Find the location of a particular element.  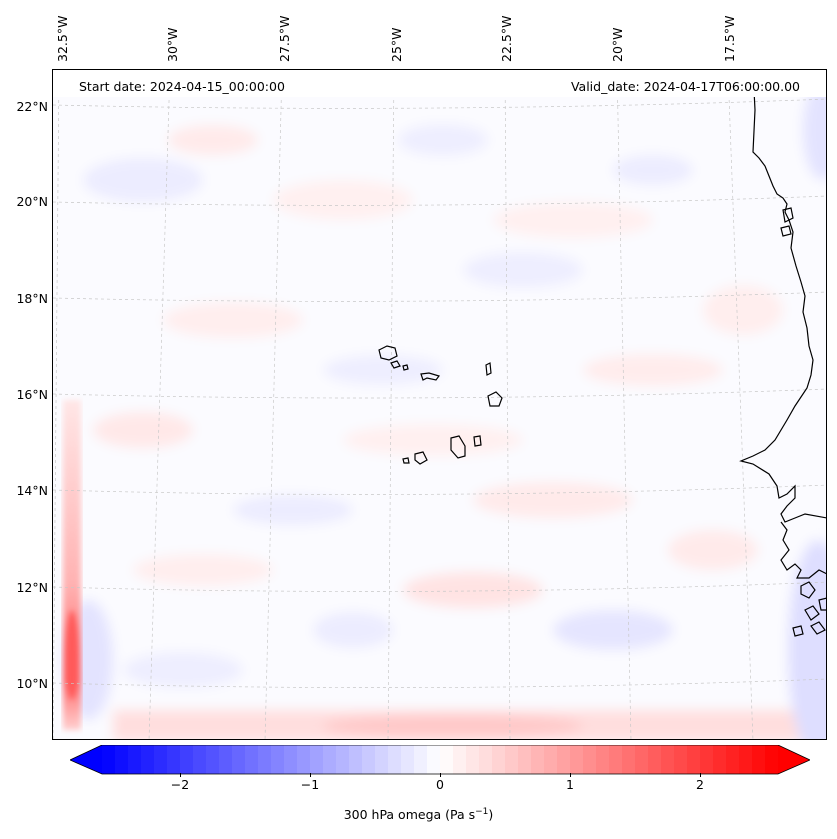

lat-label-12n: 12°N is located at coordinates (32, 587).